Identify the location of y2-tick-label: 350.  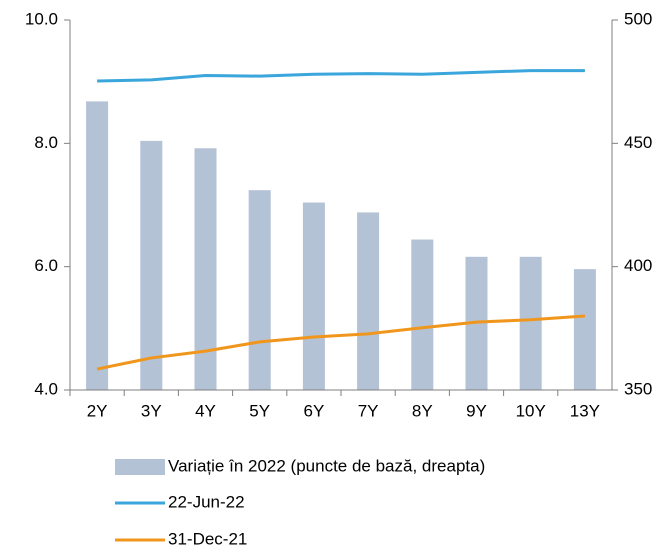
(638, 388).